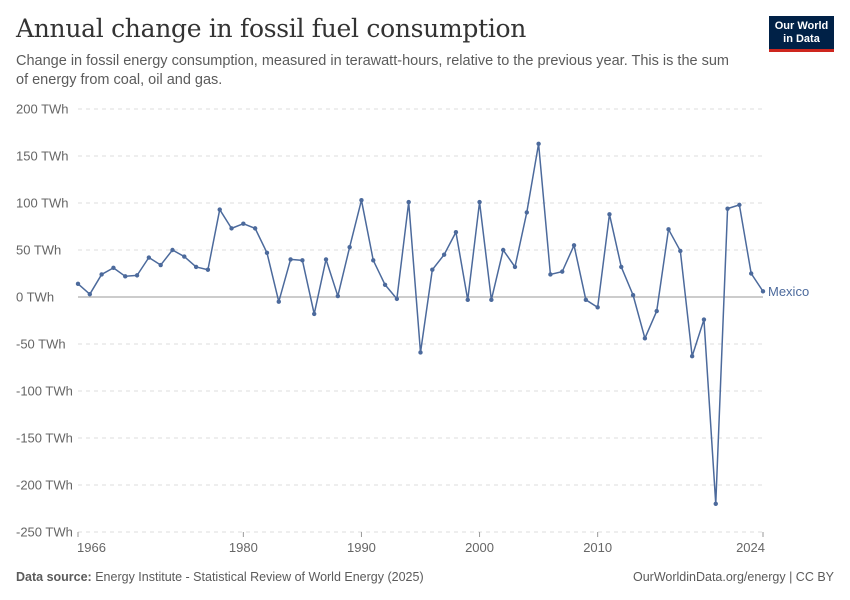 This screenshot has height=600, width=850. Describe the element at coordinates (597, 547) in the screenshot. I see `x-tick-label: 2010` at that location.